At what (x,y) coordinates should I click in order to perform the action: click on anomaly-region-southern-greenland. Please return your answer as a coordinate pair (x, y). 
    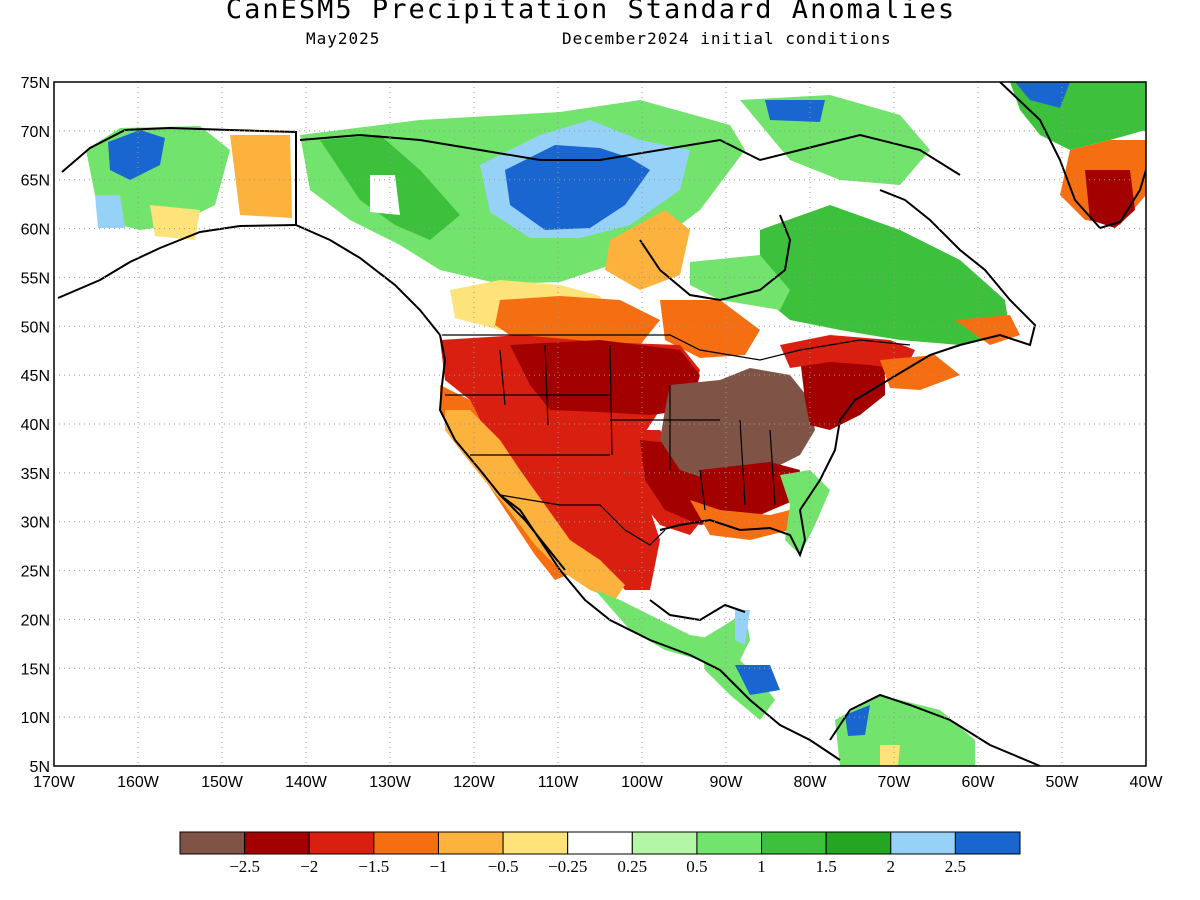
    Looking at the image, I should click on (1110, 199).